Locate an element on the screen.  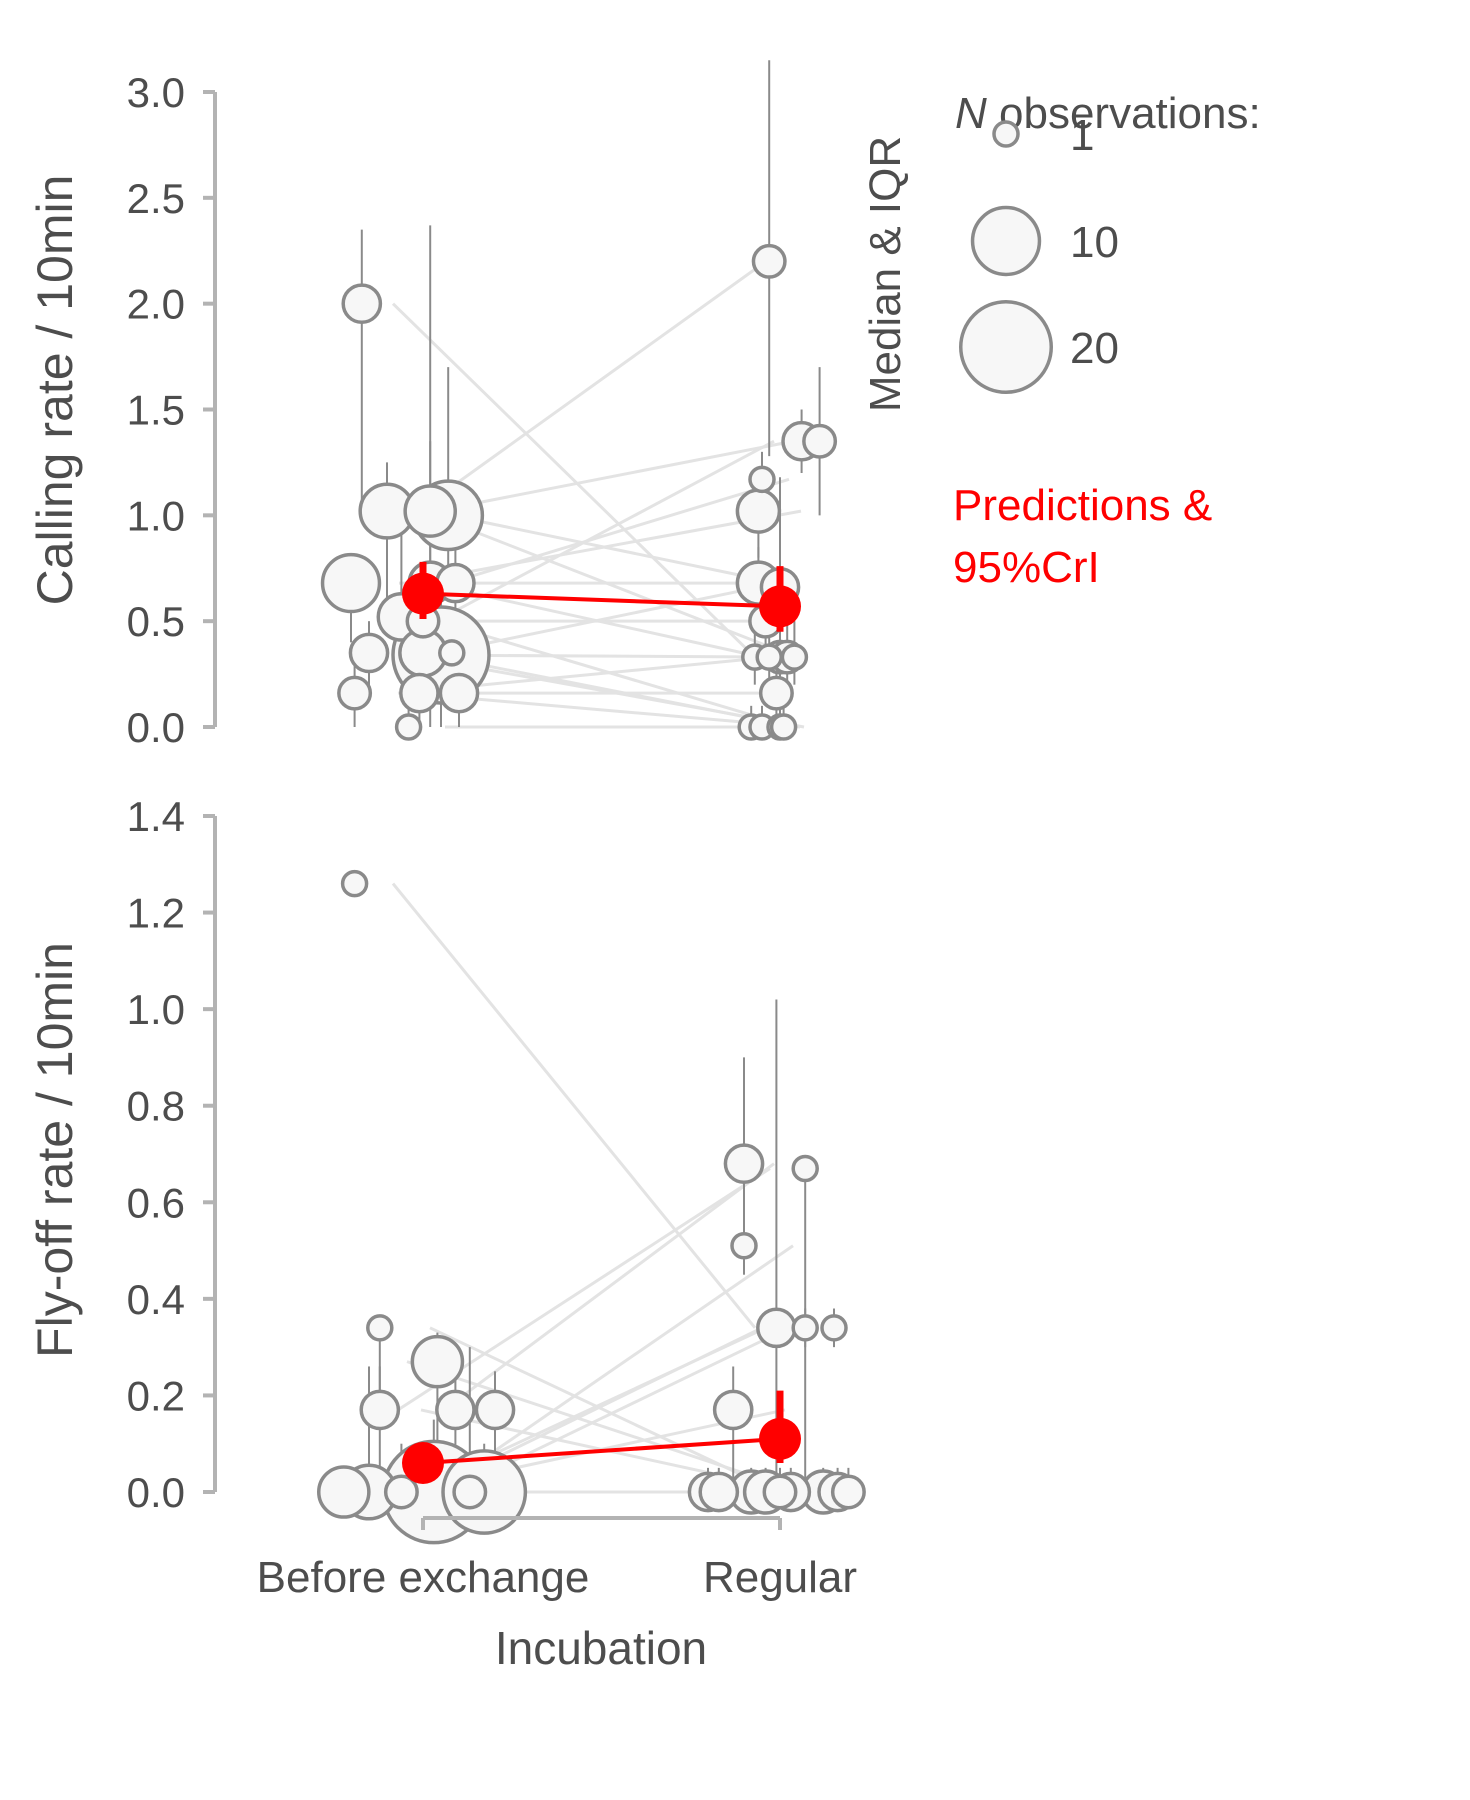
y-axis-label: Calling rate / 10min is located at coordinates (55, 390).